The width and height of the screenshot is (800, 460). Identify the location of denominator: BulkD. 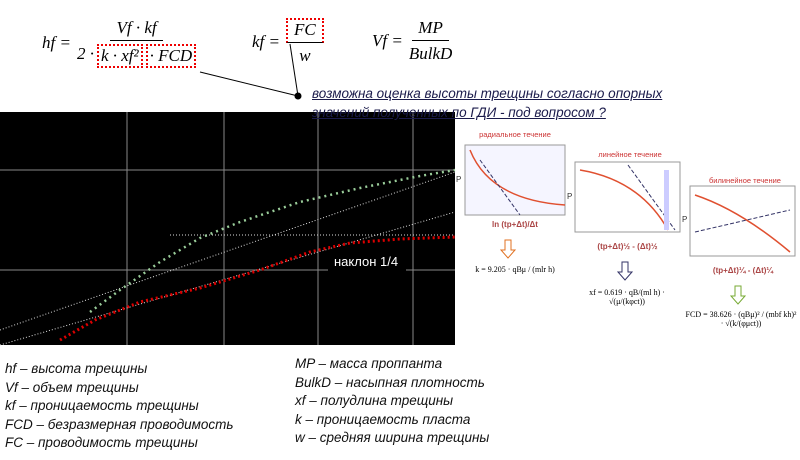
(430, 52).